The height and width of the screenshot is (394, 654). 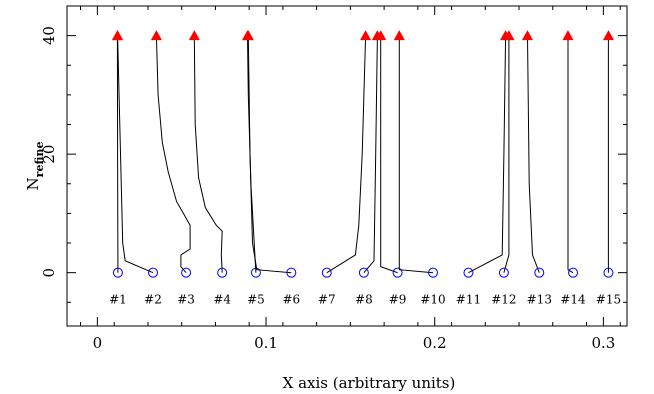 I want to click on y-axis-label: Nrefine, so click(x=35, y=166).